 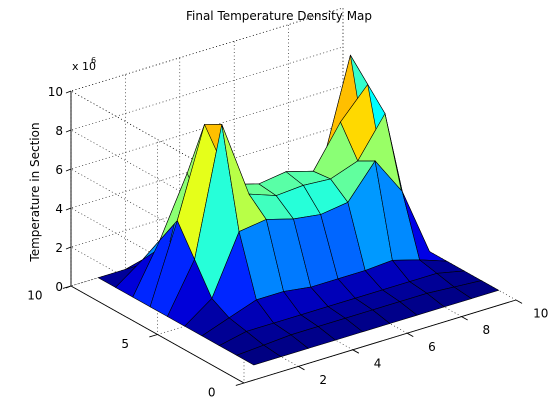 I want to click on z-tick-label: 4, so click(x=59, y=209).